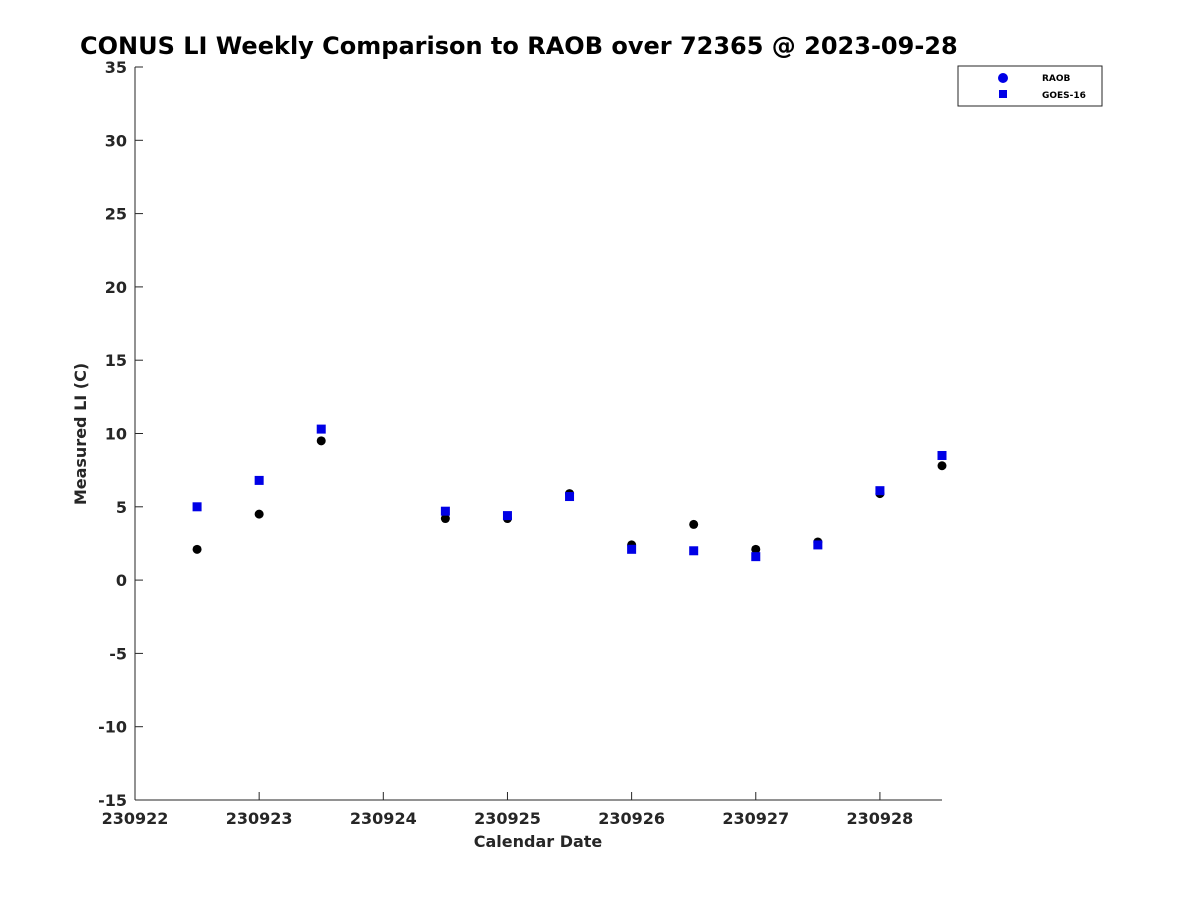  I want to click on x-tick-label: 230922, so click(135, 818).